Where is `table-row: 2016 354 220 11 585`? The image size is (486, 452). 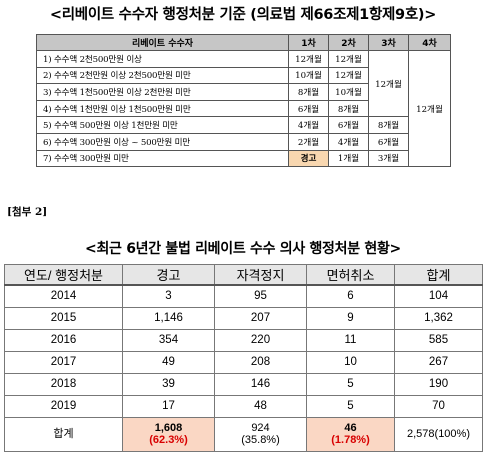
table-row: 2016 354 220 11 585 is located at coordinates (243, 340).